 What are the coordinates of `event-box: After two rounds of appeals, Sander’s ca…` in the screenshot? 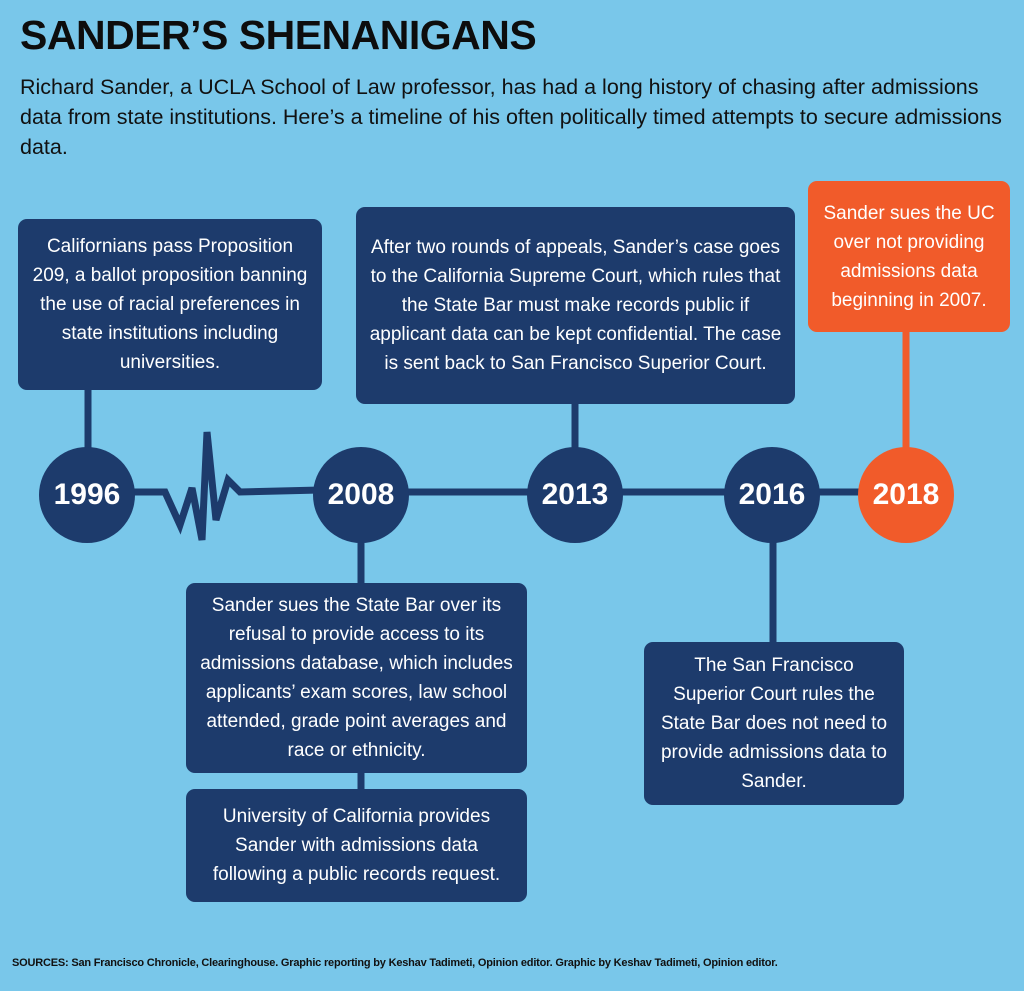 It's located at (575, 305).